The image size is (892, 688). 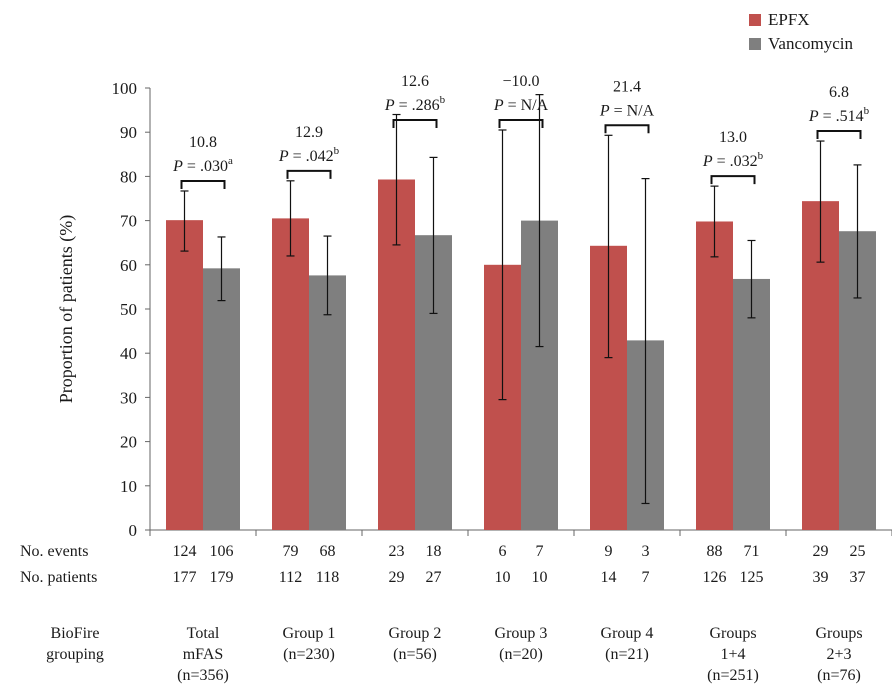 What do you see at coordinates (128, 486) in the screenshot?
I see `y-tick-label: 10` at bounding box center [128, 486].